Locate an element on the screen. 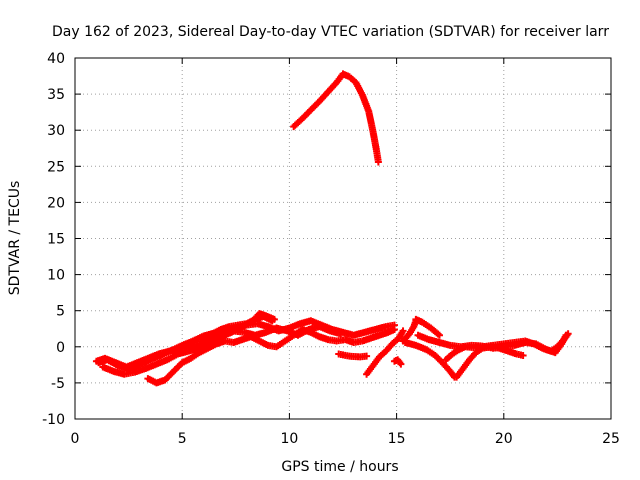 The image size is (640, 480). series-track-h is located at coordinates (427, 327).